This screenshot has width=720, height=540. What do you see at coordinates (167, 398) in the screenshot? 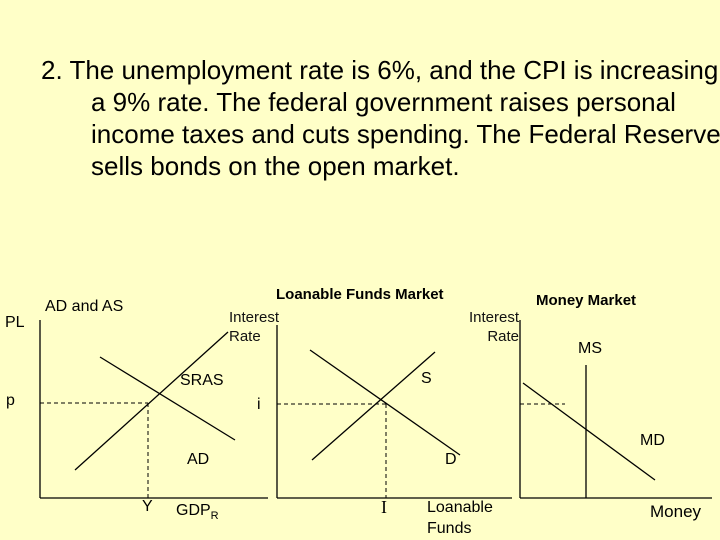
I see `ad-curve` at bounding box center [167, 398].